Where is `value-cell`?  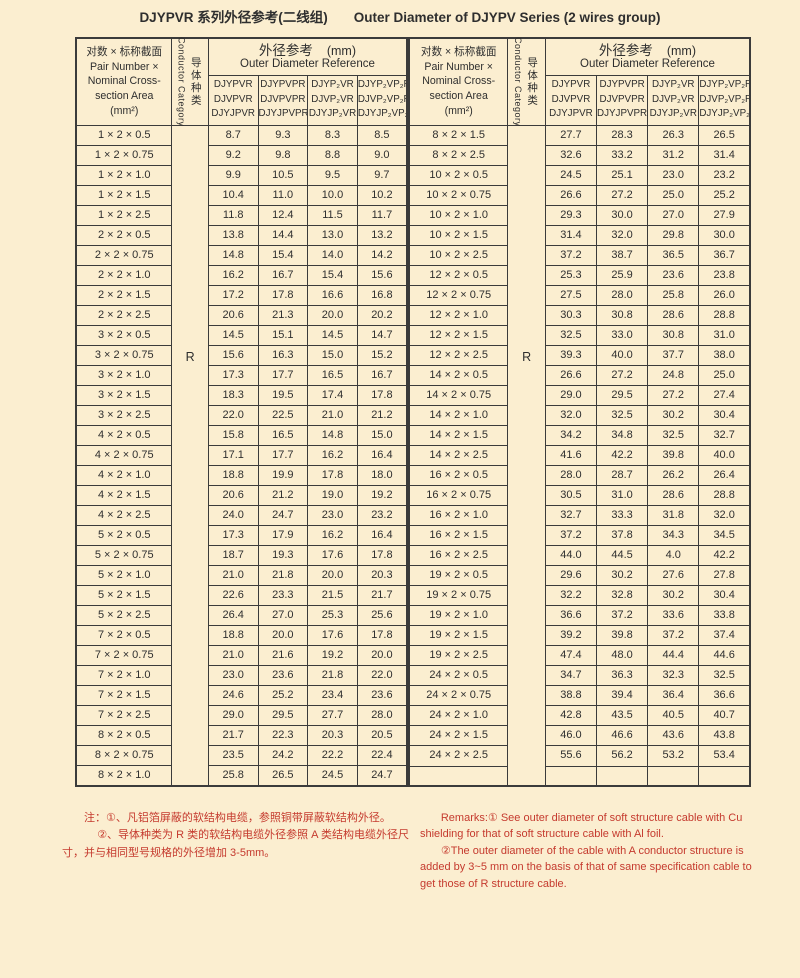 value-cell is located at coordinates (571, 775).